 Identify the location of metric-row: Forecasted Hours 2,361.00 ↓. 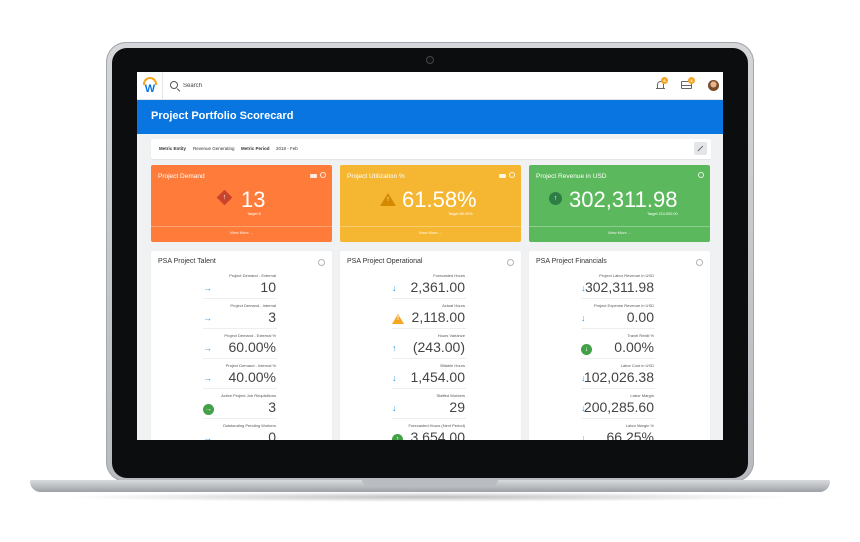
(430, 288).